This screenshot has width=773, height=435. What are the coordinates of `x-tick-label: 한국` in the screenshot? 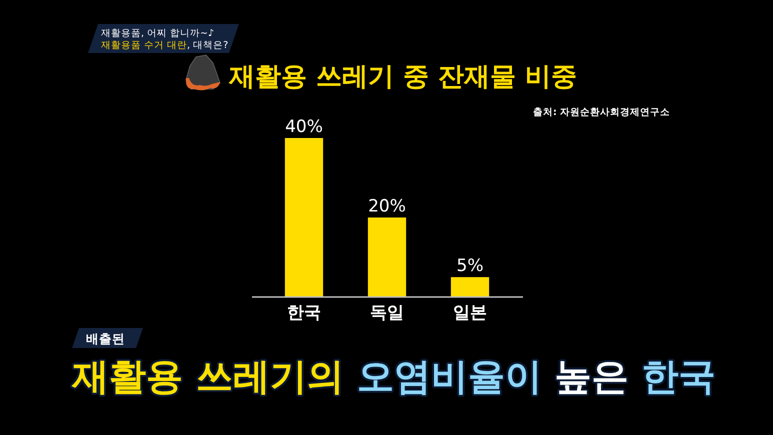 It's located at (304, 313).